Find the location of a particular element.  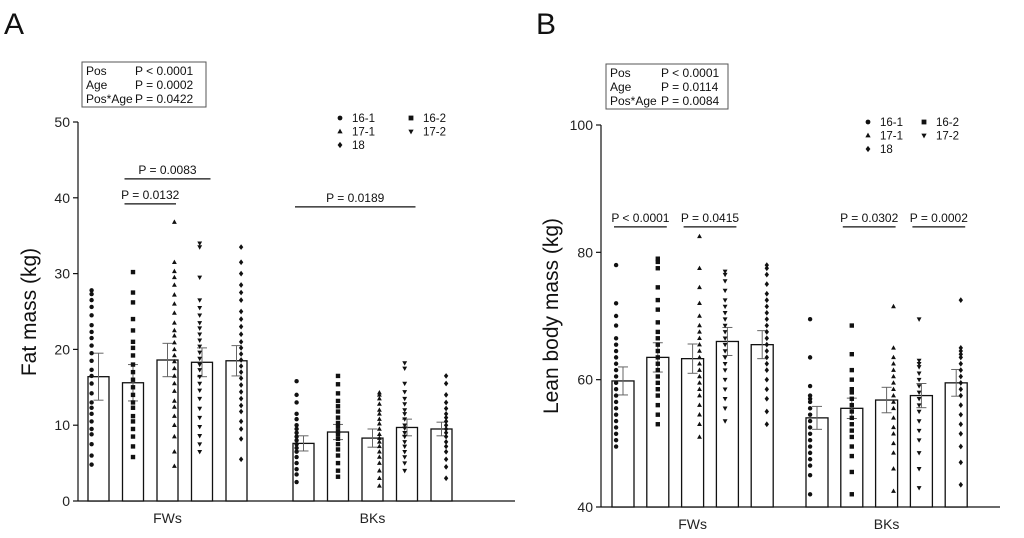

comparison-p-value: P = 0.0189 is located at coordinates (355, 198).